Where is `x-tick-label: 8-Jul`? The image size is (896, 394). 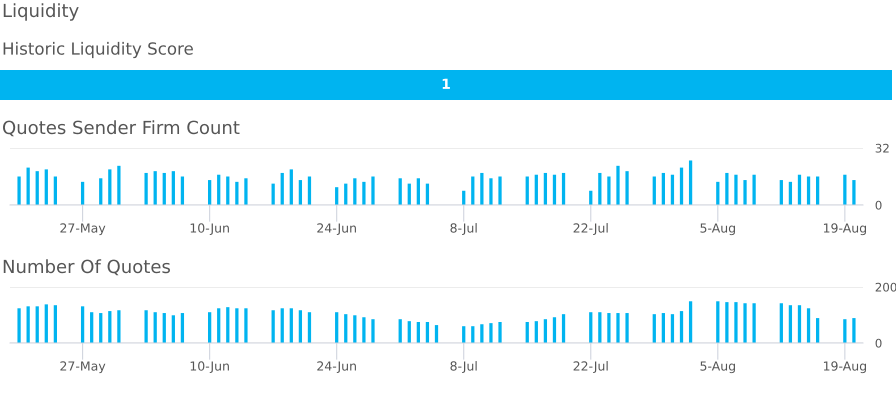 x-tick-label: 8-Jul is located at coordinates (463, 367).